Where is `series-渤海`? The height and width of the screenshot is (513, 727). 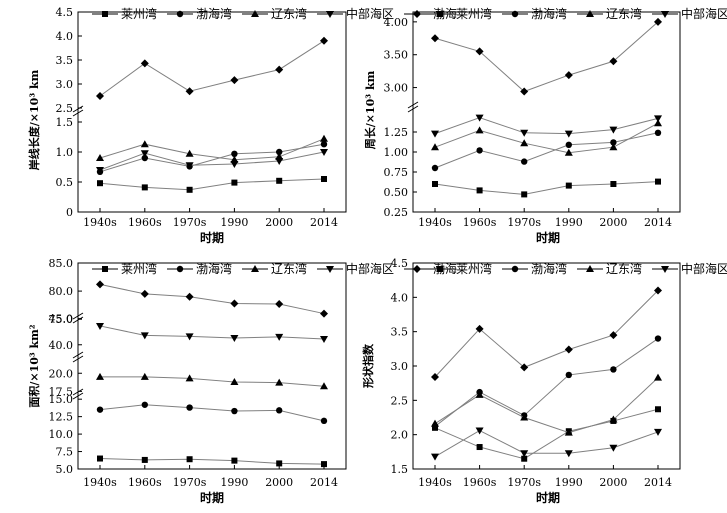
series-渤海 is located at coordinates (212, 299).